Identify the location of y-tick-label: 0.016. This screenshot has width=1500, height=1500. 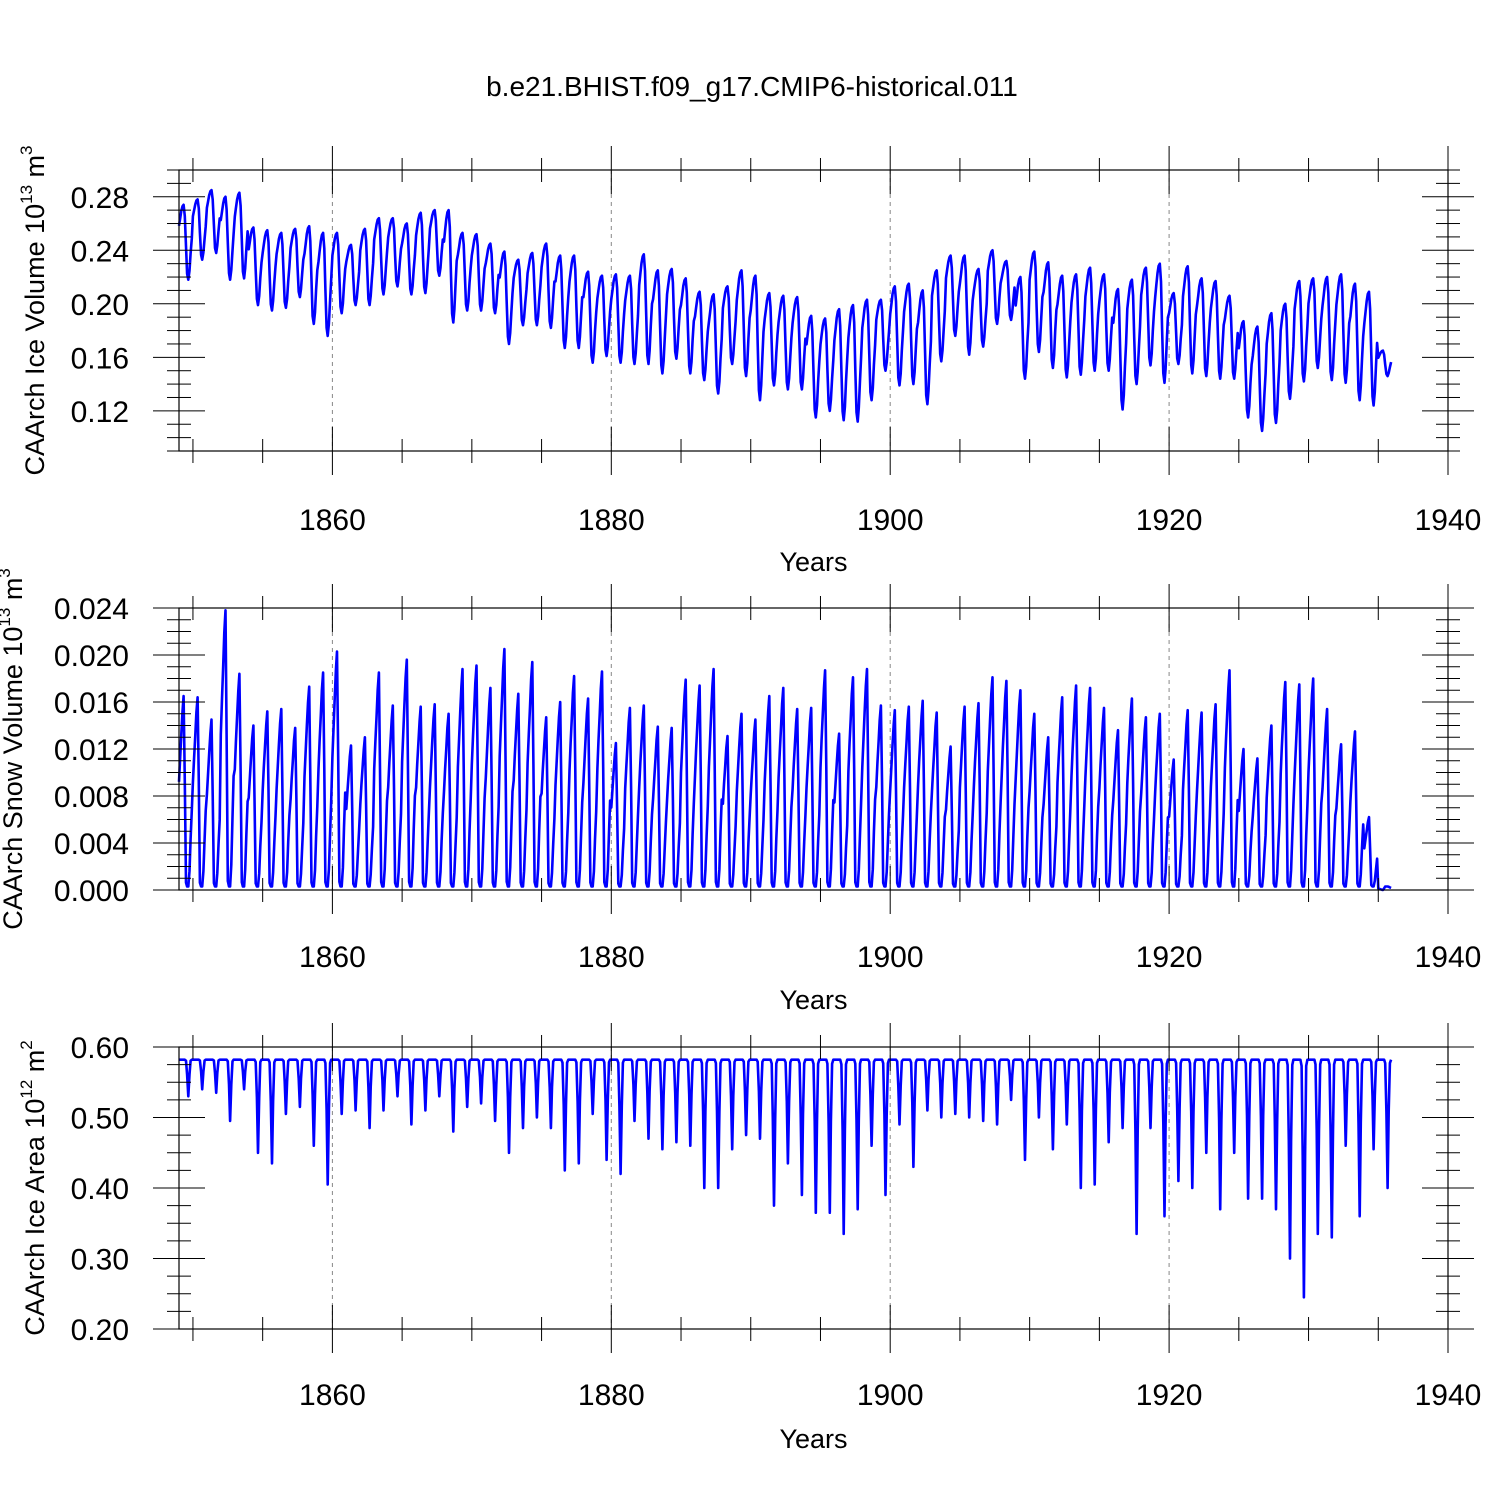
(91, 703).